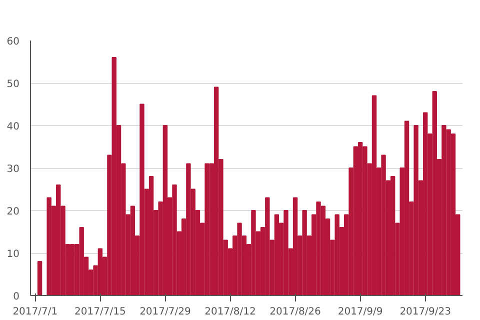  I want to click on y-tick-label: 20, so click(13, 212).